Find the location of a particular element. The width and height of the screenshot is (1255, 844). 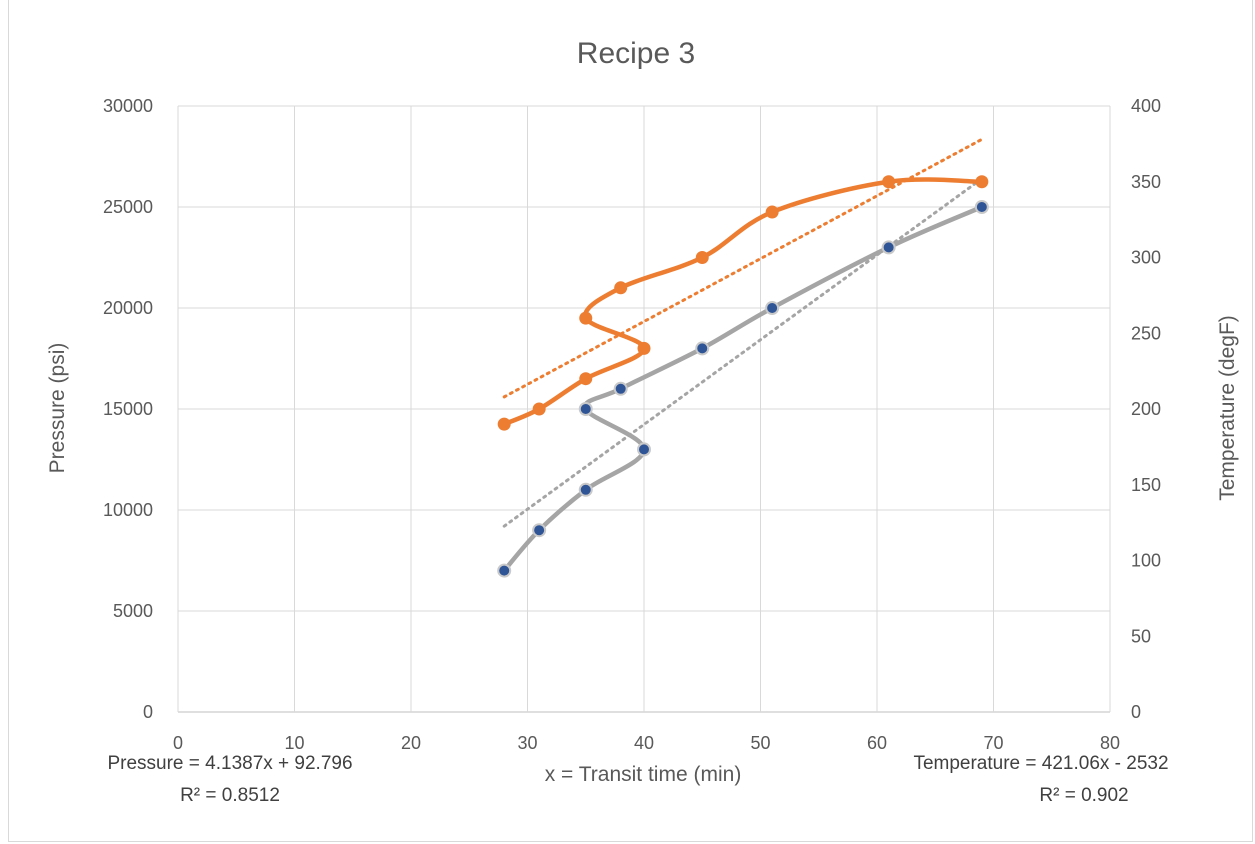

y-left-tick-label: 15000 is located at coordinates (128, 409).